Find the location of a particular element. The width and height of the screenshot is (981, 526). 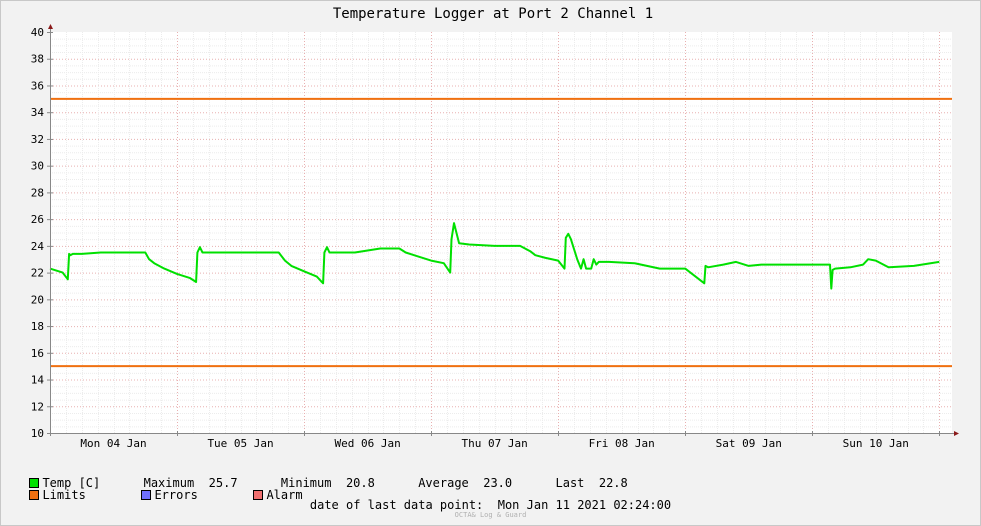

last-data-point-value: Mon Jan 11 2021 02:24:00 is located at coordinates (584, 505).